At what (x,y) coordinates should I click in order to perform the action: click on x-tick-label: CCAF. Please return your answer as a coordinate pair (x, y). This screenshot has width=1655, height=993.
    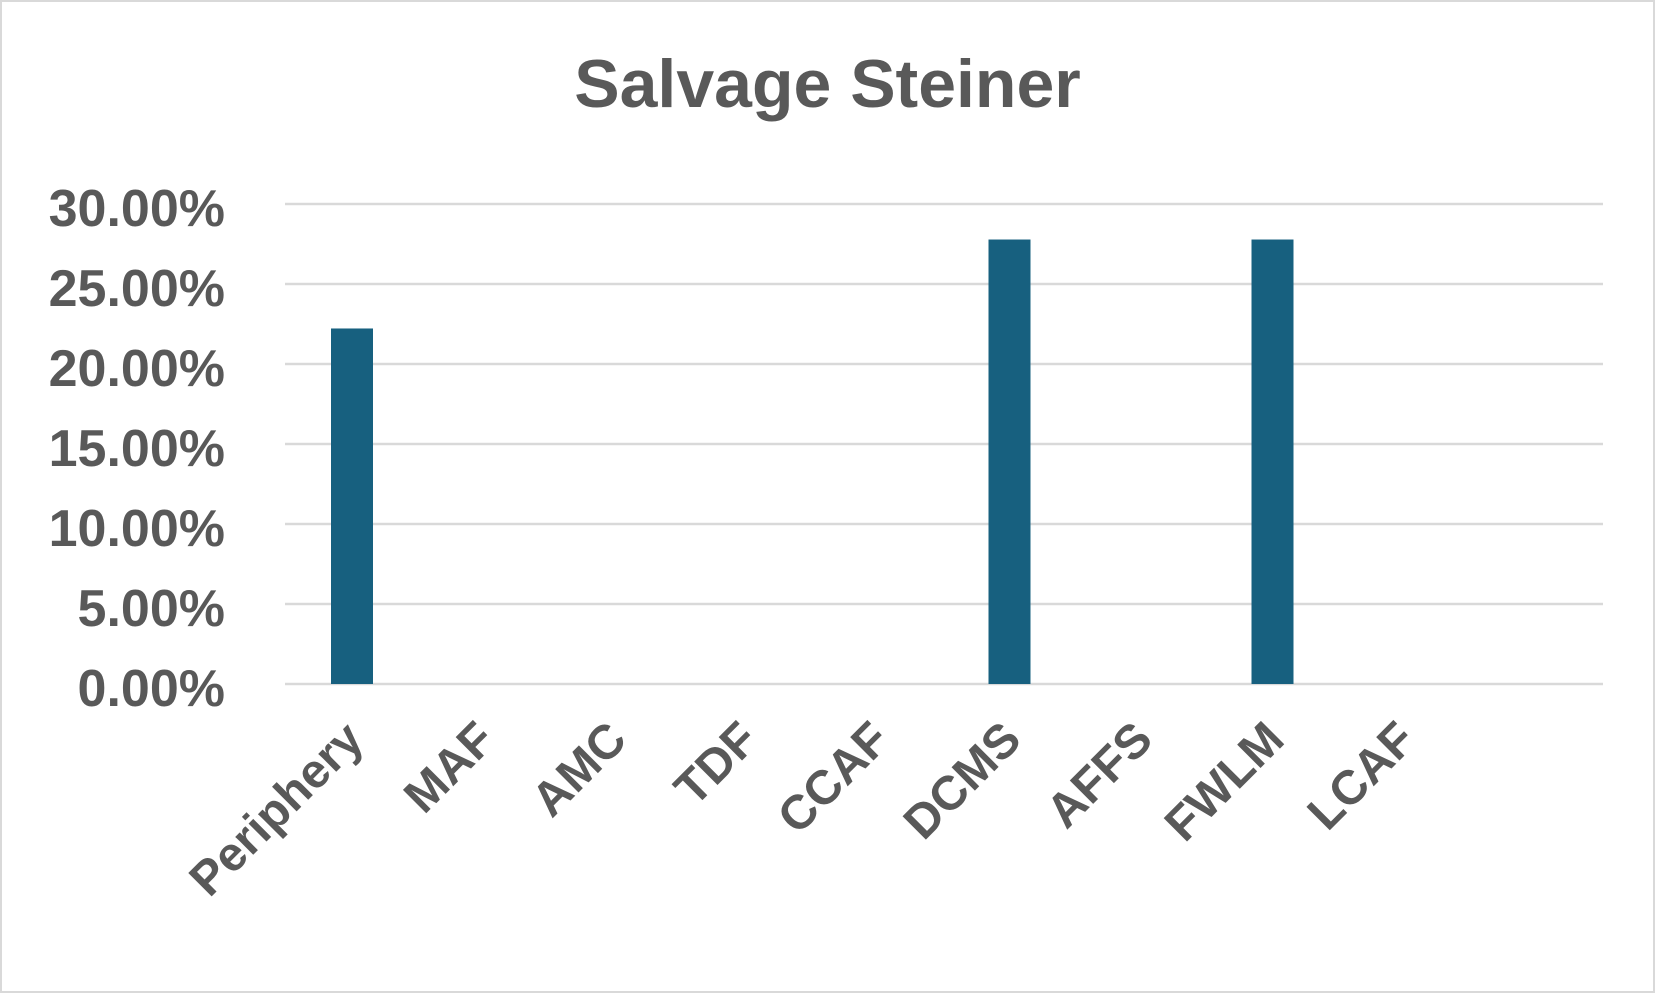
    Looking at the image, I should click on (834, 778).